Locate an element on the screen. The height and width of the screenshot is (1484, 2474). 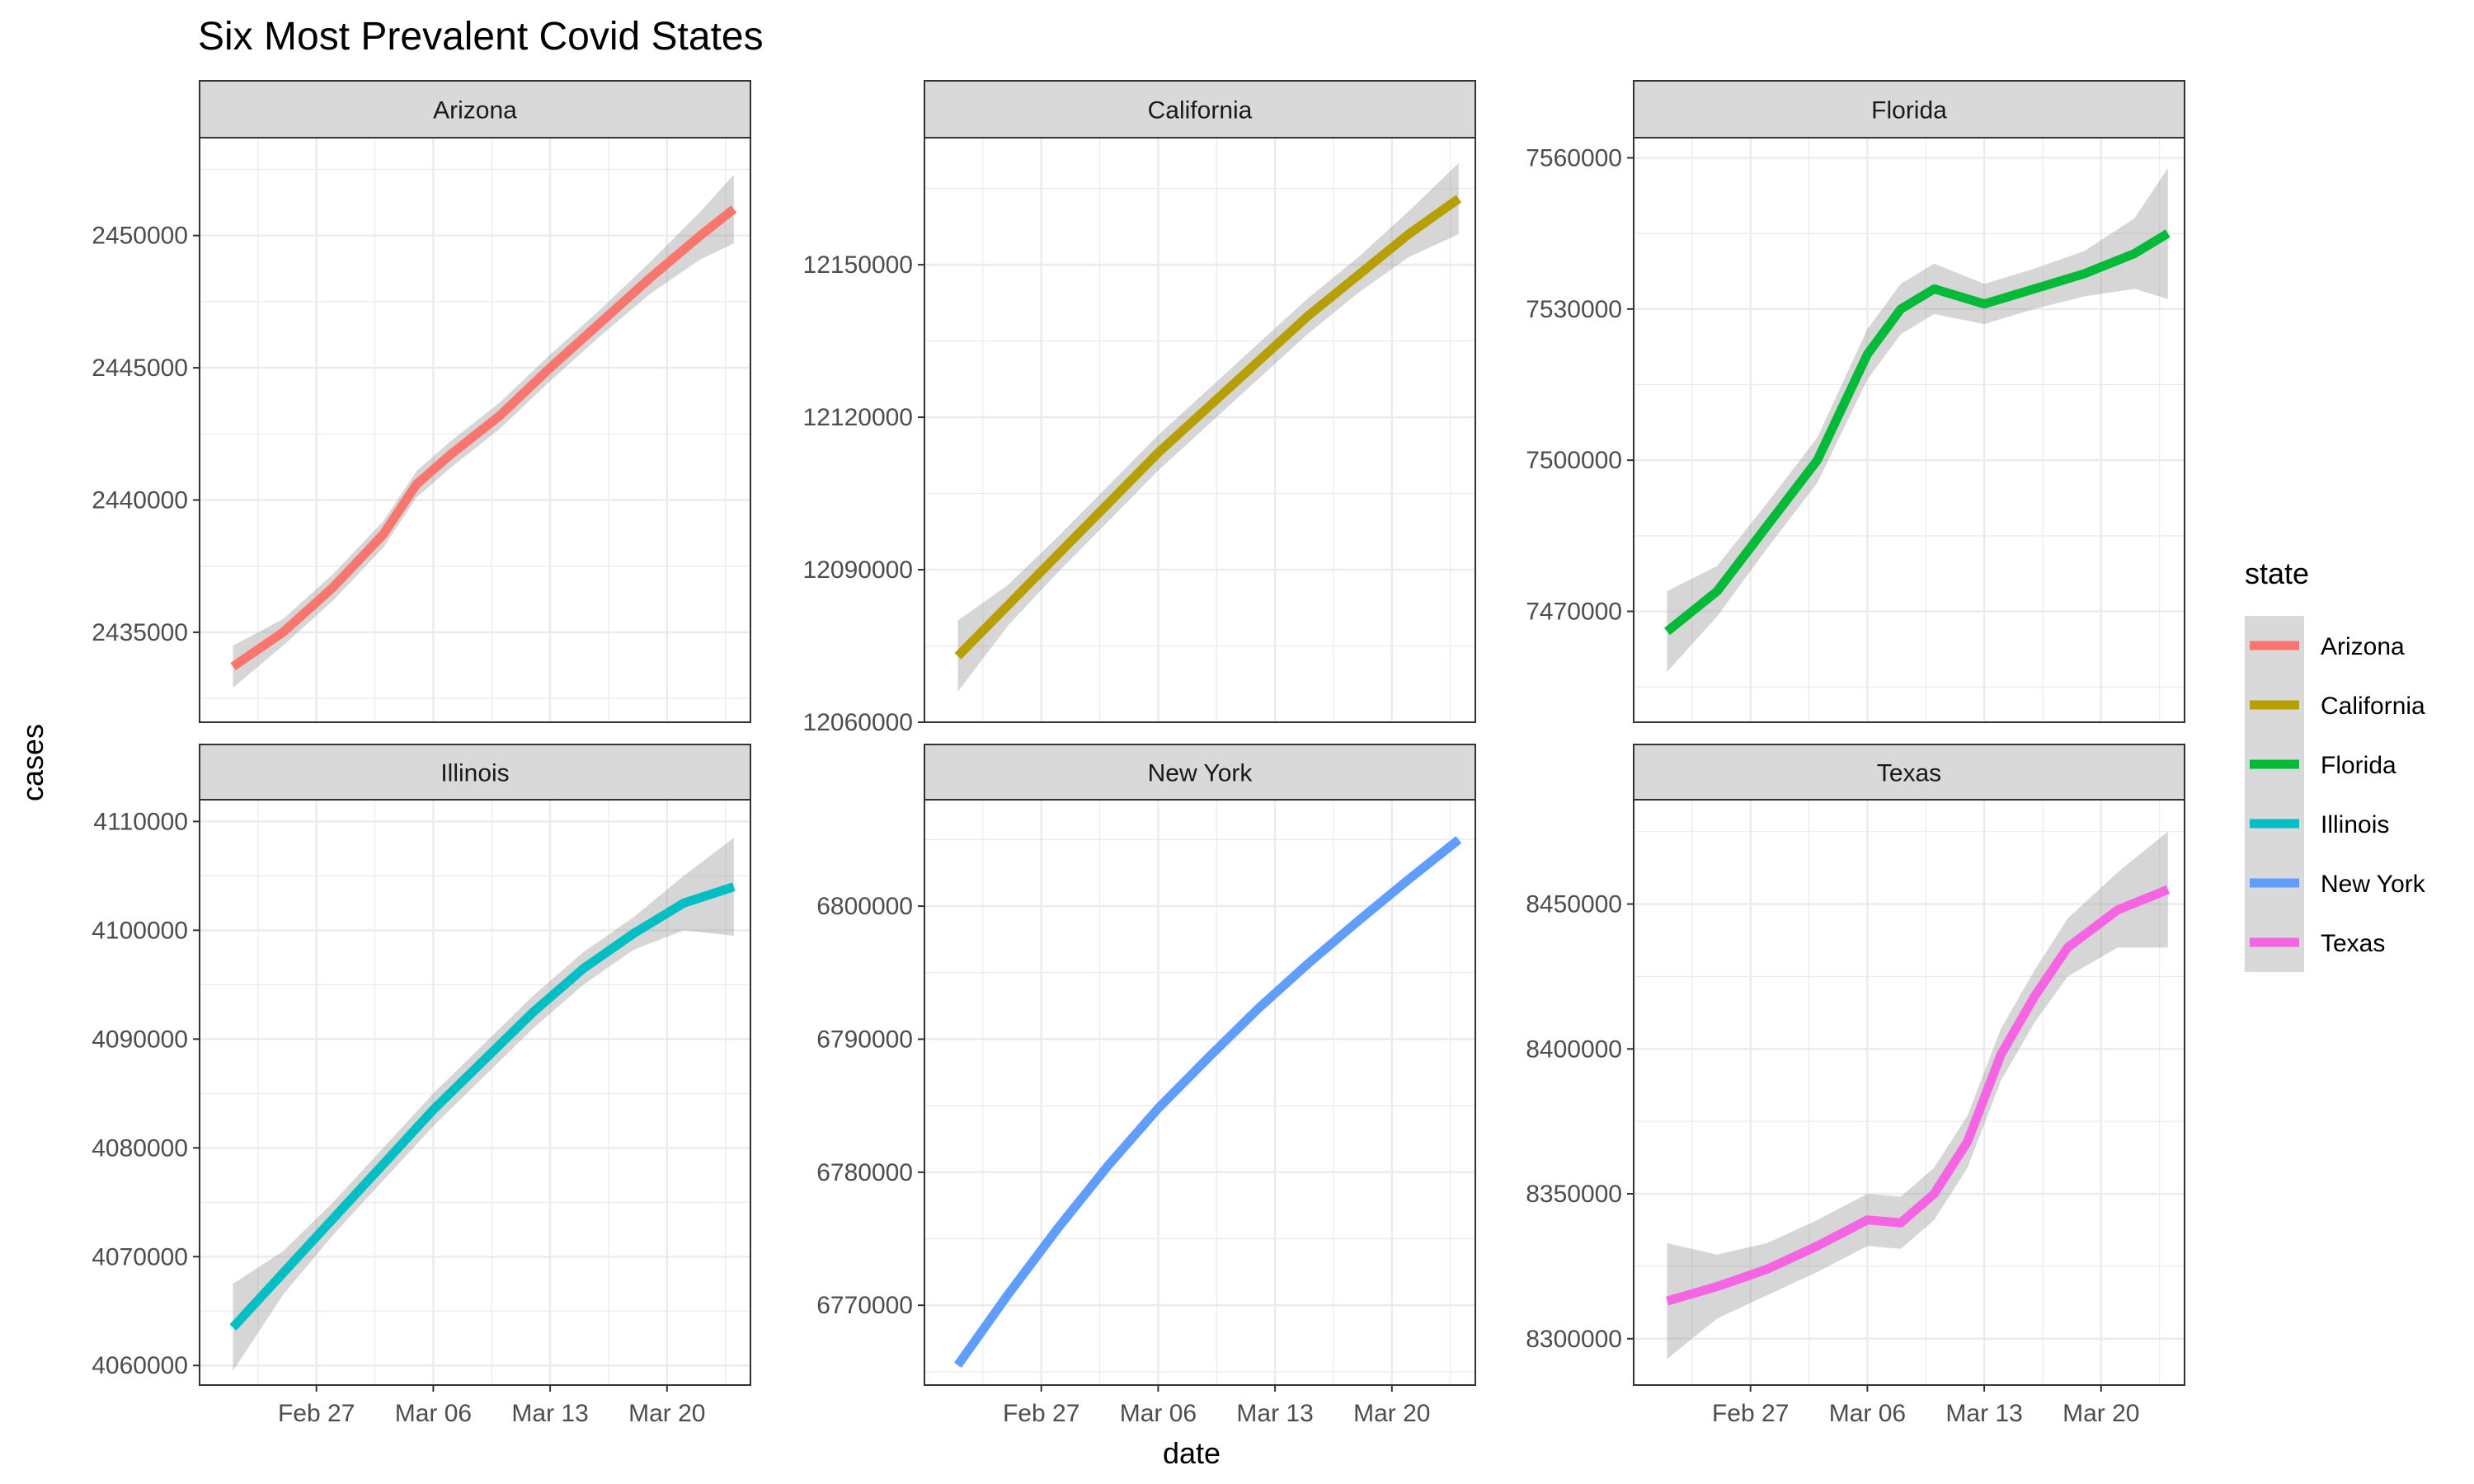
strip-label-arizona: Arizona is located at coordinates (475, 111).